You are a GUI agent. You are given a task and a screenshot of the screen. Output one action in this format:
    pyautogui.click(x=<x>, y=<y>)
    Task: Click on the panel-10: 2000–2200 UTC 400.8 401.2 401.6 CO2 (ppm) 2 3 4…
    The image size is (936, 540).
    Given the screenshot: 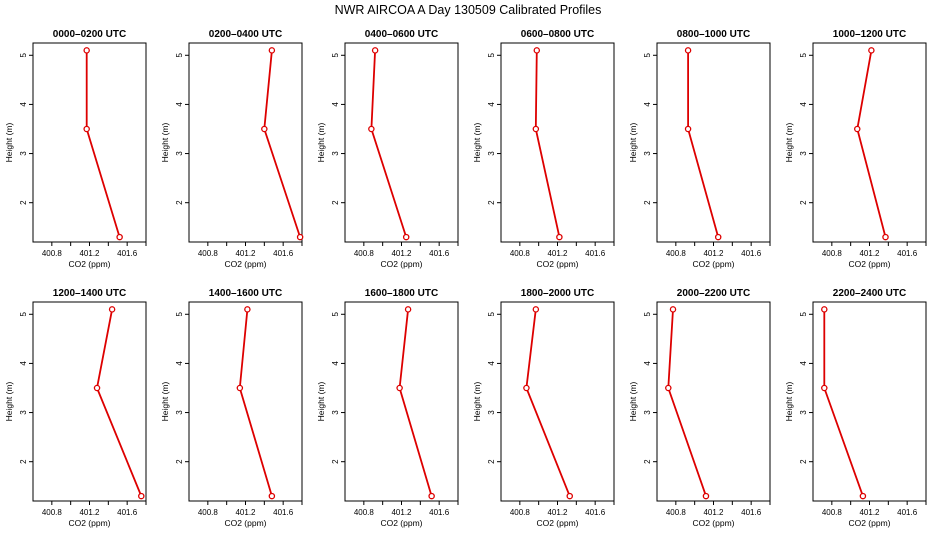 What is the action you would take?
    pyautogui.click(x=699, y=408)
    